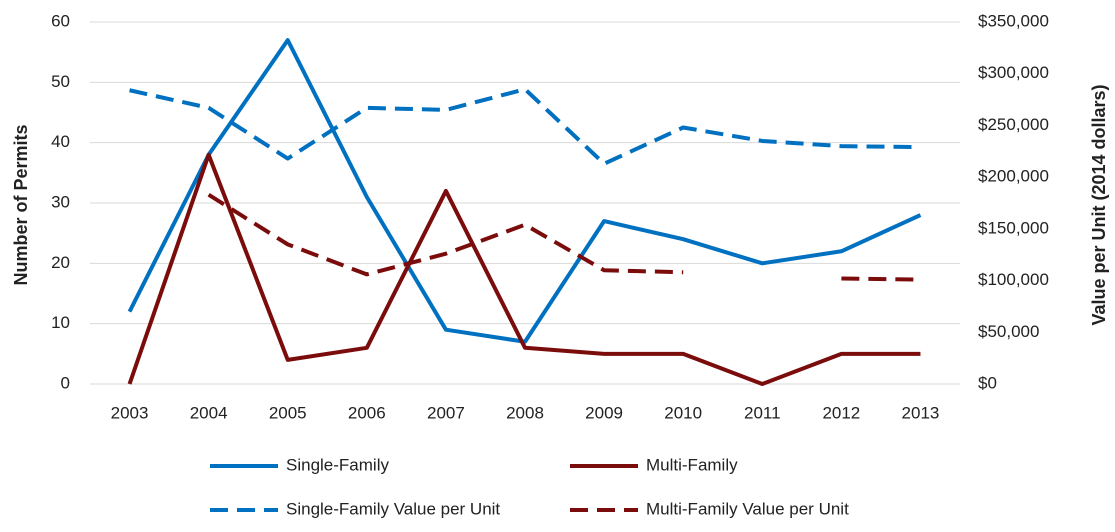  What do you see at coordinates (987, 382) in the screenshot?
I see `y2-tick-label: $0` at bounding box center [987, 382].